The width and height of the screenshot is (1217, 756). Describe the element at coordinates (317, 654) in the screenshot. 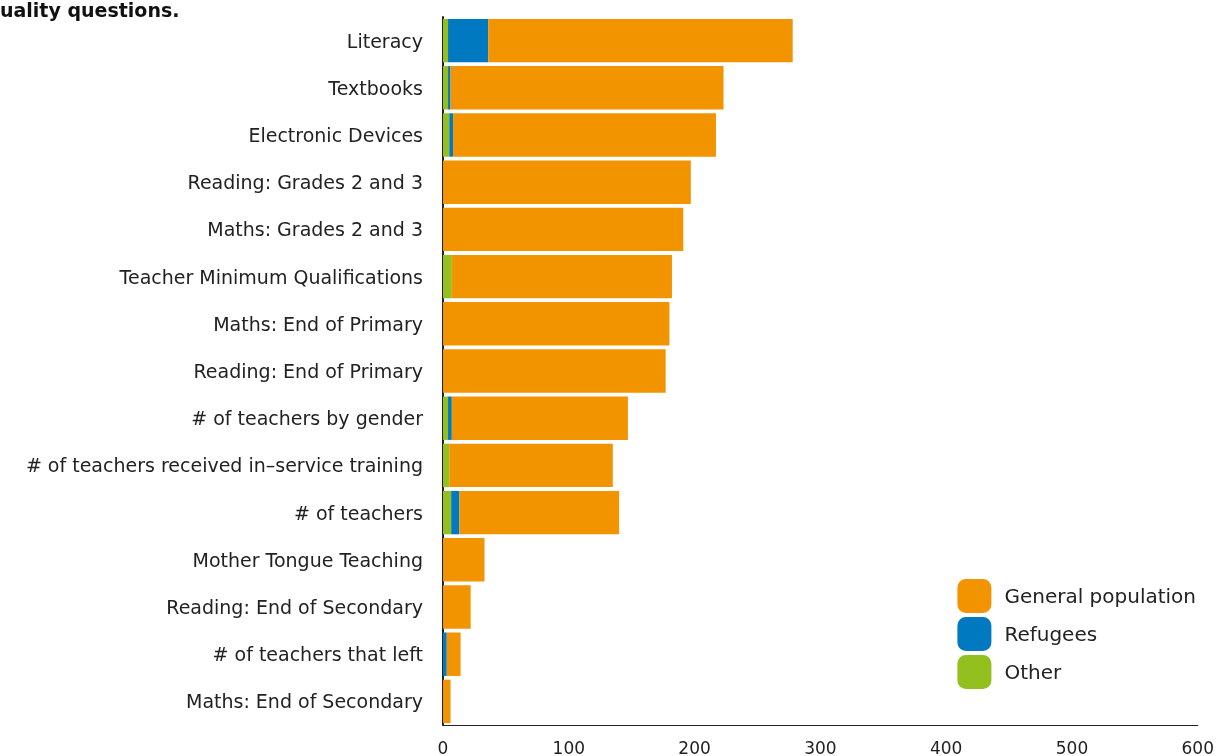

I see `y-tick-label: # of teachers that left` at that location.